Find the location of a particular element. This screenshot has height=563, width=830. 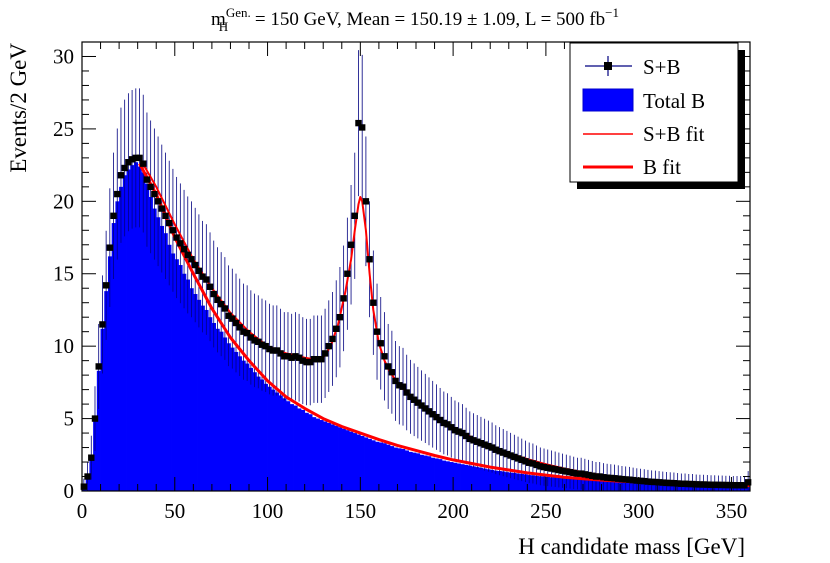

x-tick-label: 50 is located at coordinates (174, 511).